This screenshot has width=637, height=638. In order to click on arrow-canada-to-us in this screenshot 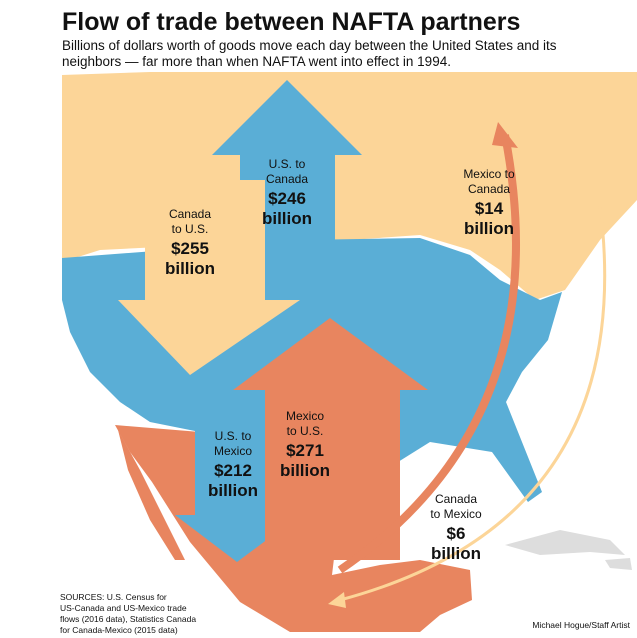, I will do `click(209, 277)`.